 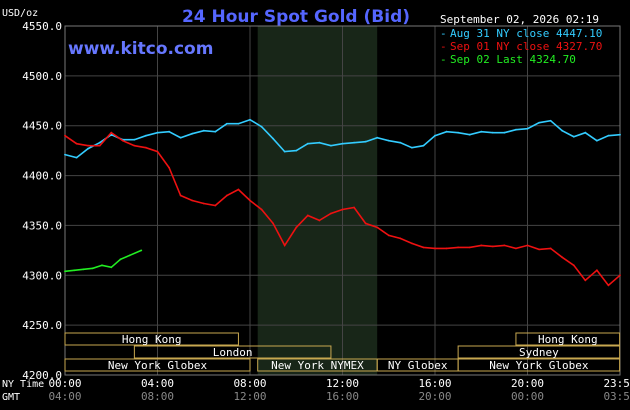 I want to click on x-tick-label-ny: 08:00, so click(x=249, y=383).